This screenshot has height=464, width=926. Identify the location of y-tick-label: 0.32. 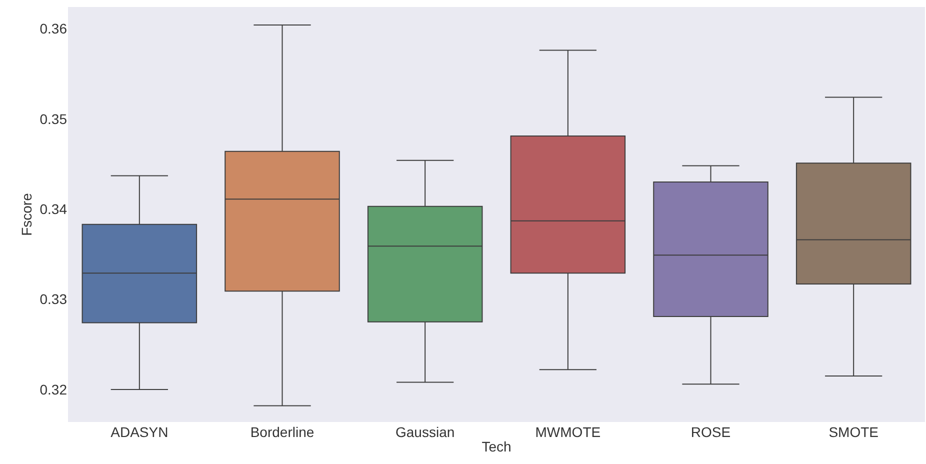
(54, 389).